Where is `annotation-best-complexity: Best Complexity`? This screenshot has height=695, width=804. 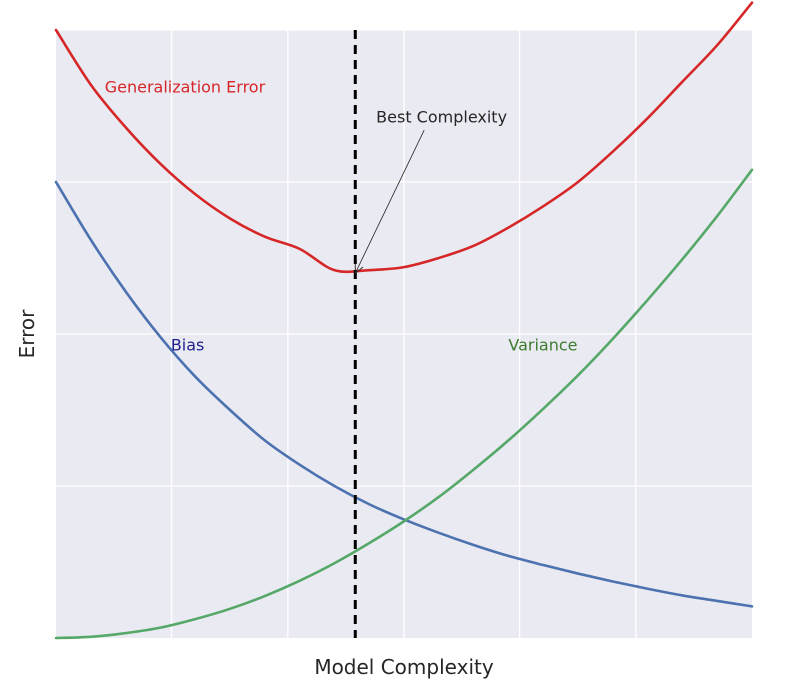
annotation-best-complexity: Best Complexity is located at coordinates (441, 117).